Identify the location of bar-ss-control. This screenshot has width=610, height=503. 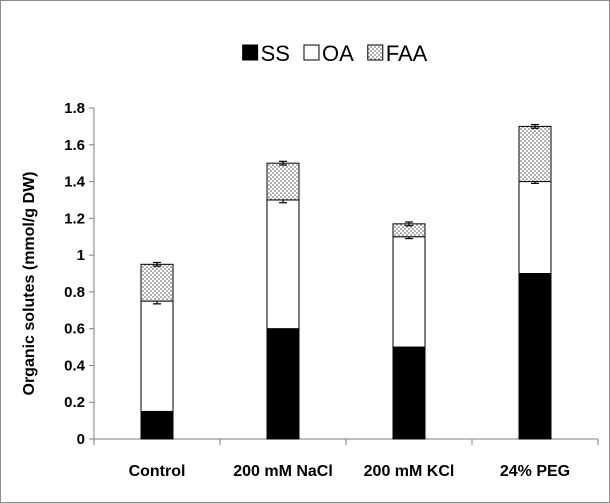
(157, 425).